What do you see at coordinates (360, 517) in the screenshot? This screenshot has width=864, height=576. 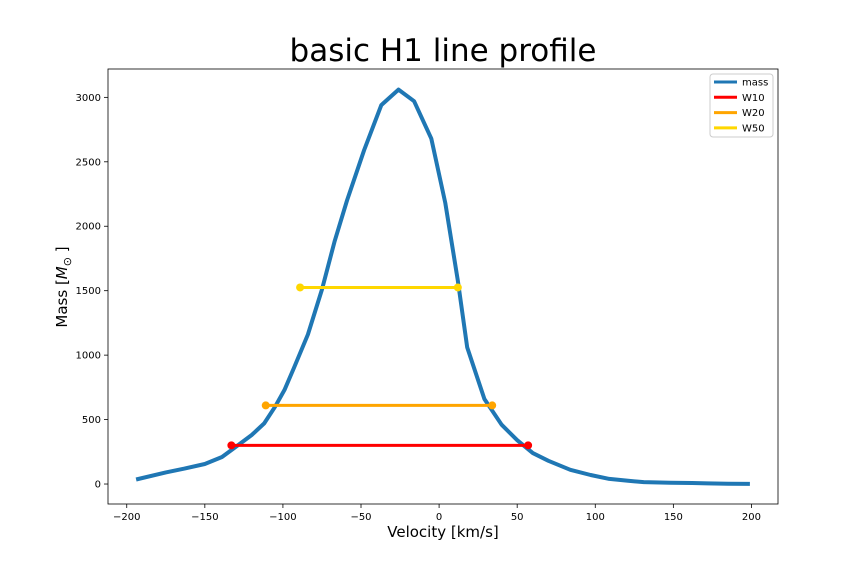 I see `x-tick-label: −50` at bounding box center [360, 517].